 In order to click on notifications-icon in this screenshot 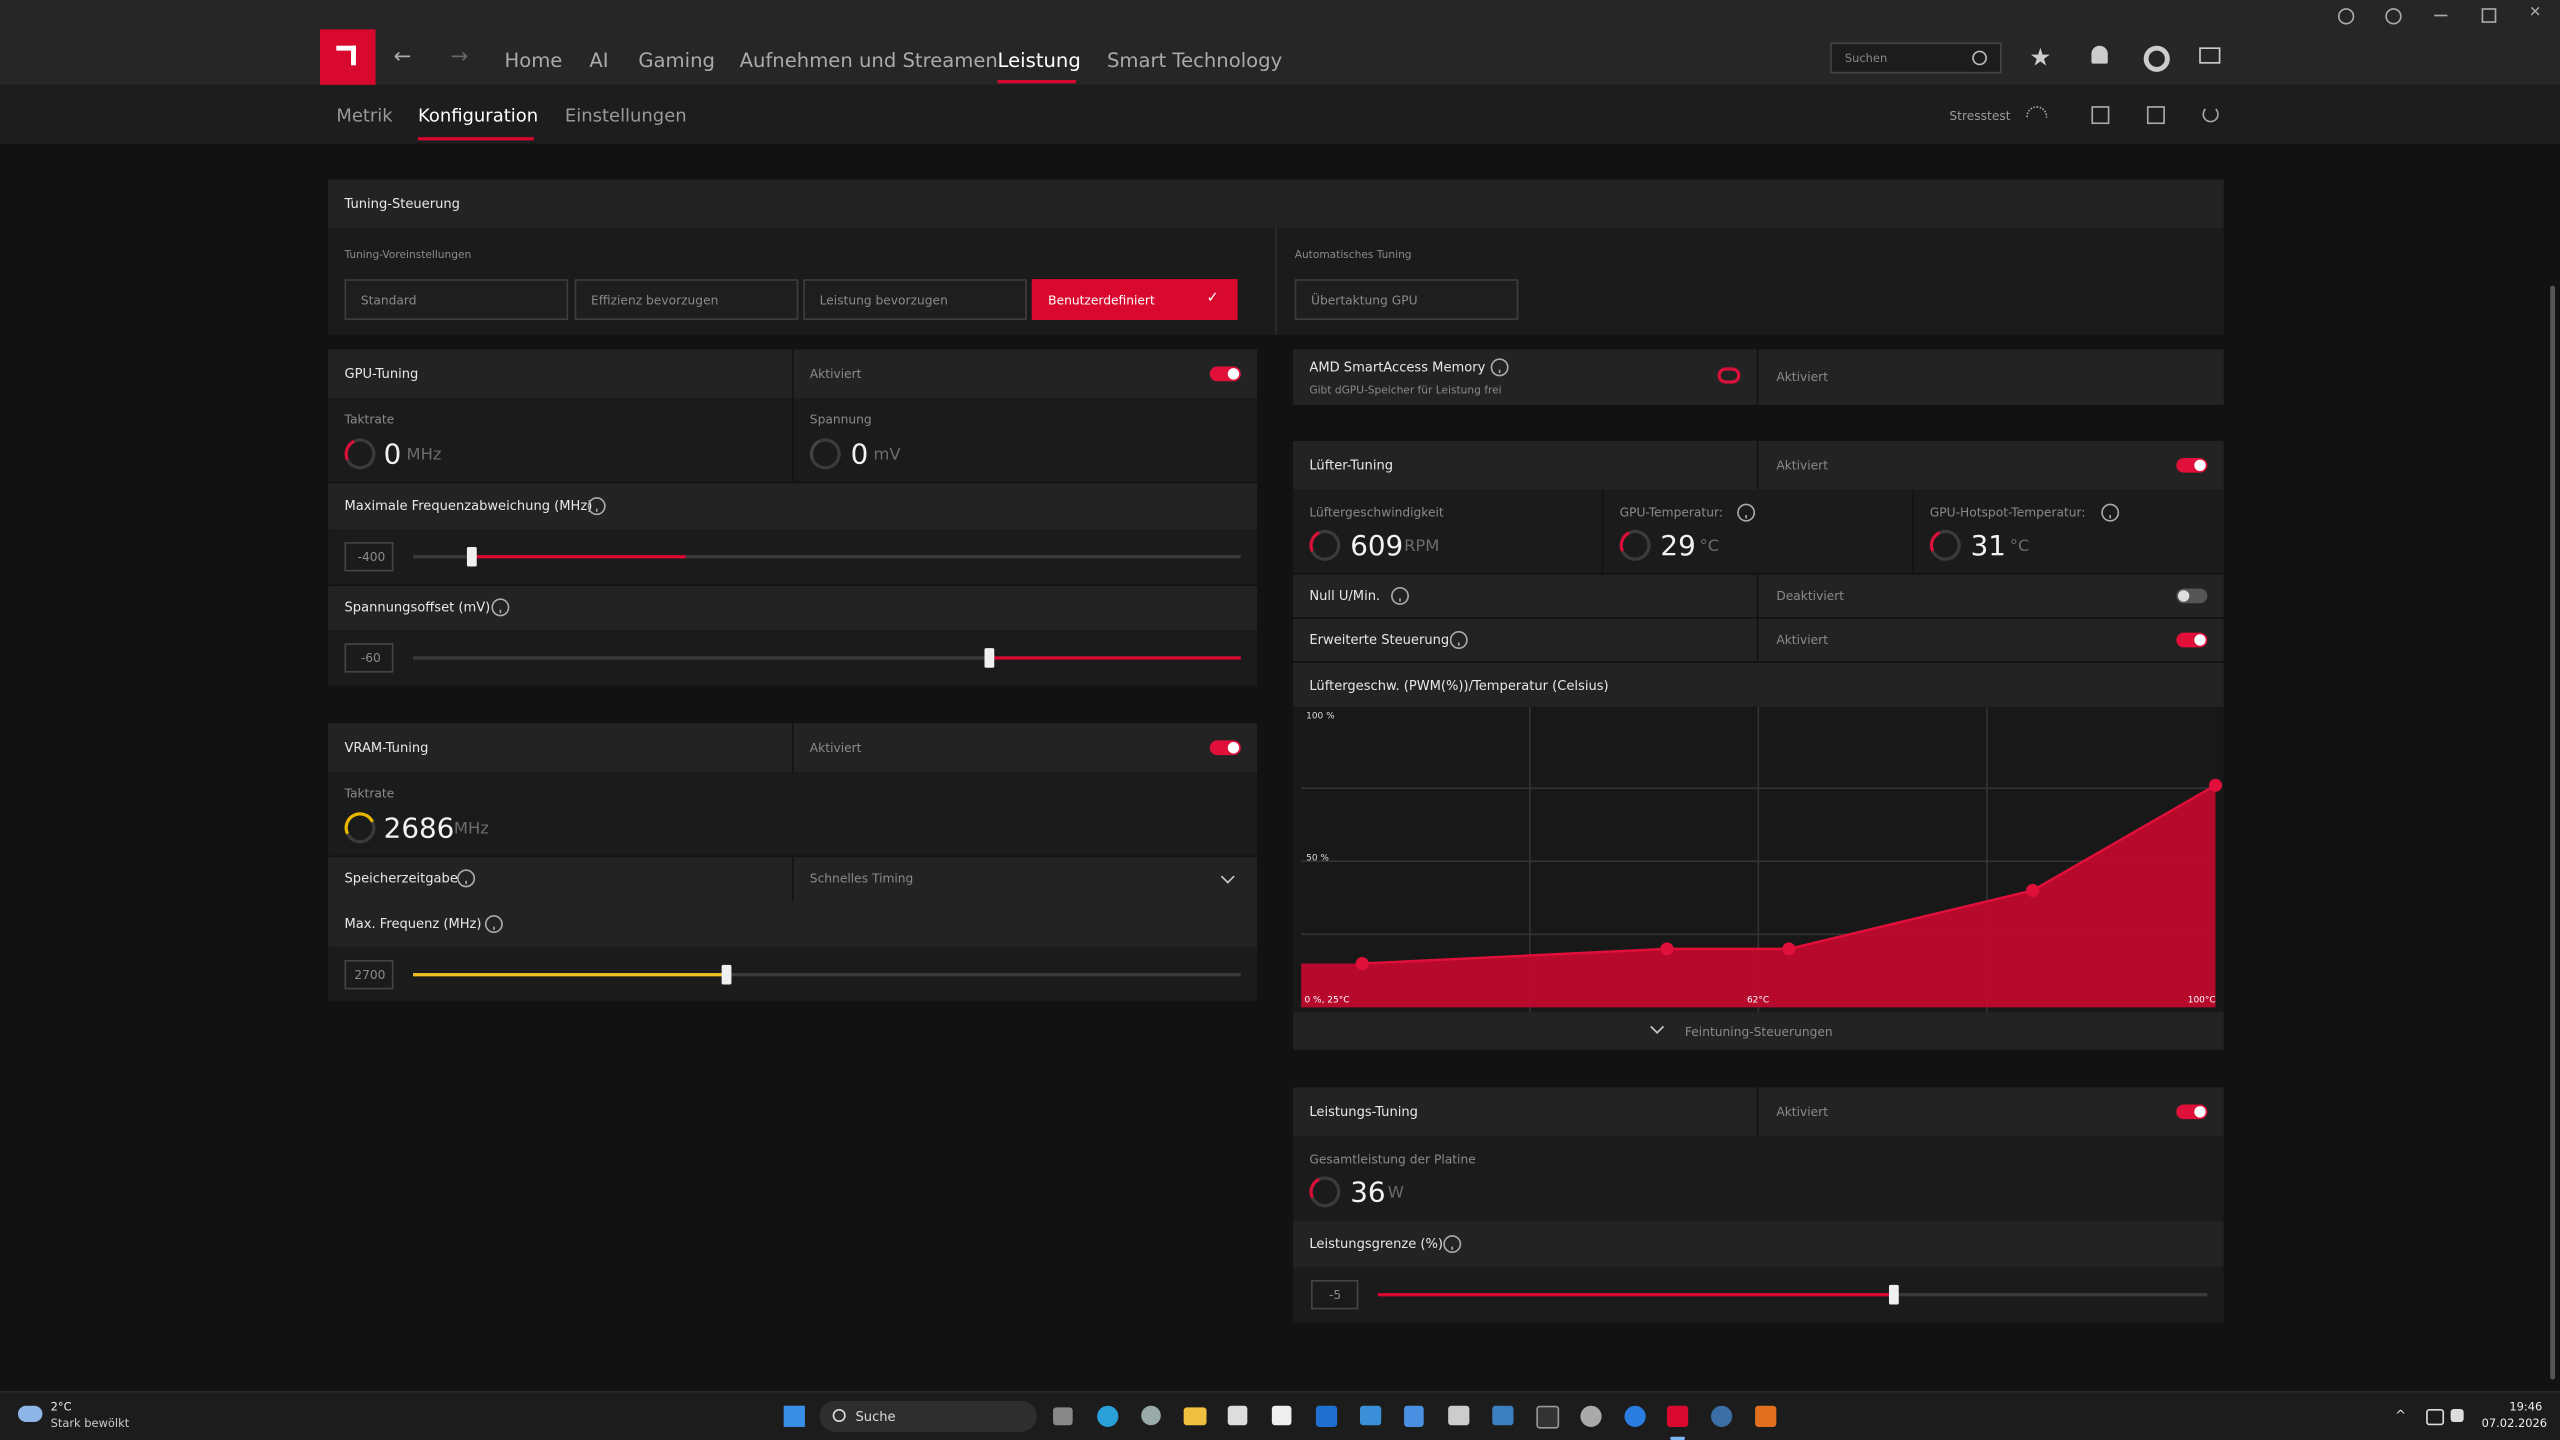, I will do `click(2099, 54)`.